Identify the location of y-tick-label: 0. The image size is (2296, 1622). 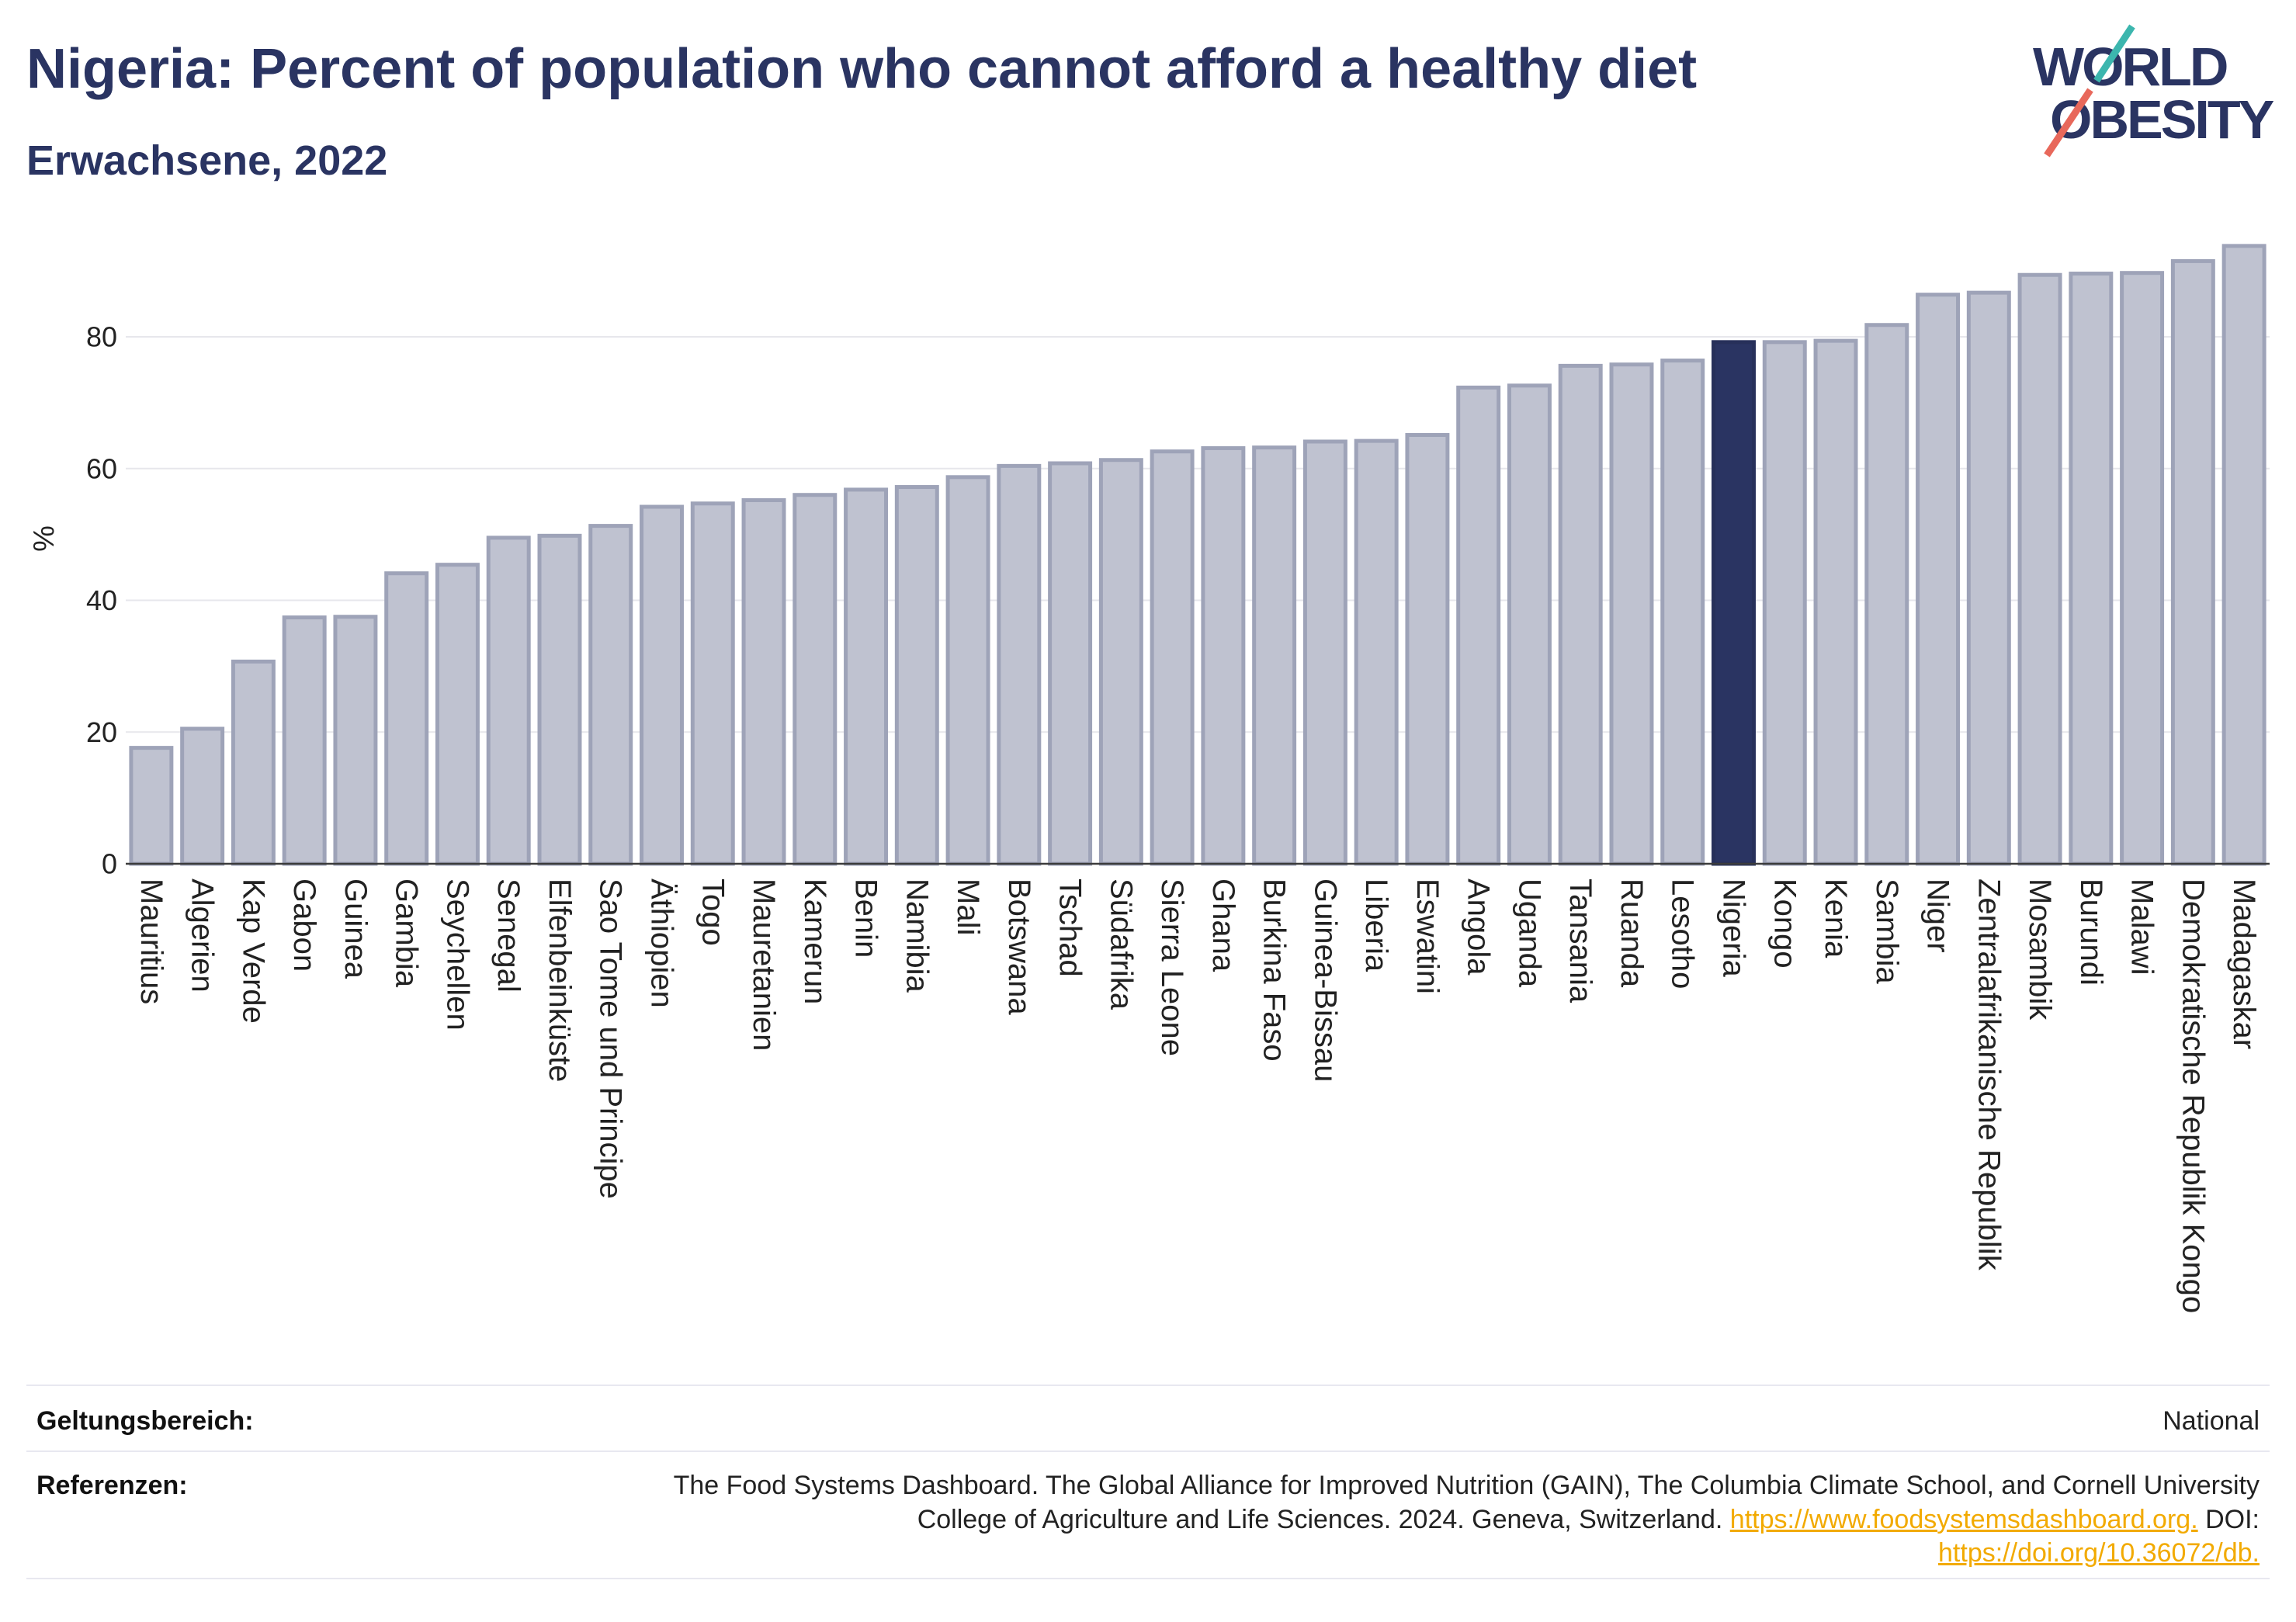
(109, 864).